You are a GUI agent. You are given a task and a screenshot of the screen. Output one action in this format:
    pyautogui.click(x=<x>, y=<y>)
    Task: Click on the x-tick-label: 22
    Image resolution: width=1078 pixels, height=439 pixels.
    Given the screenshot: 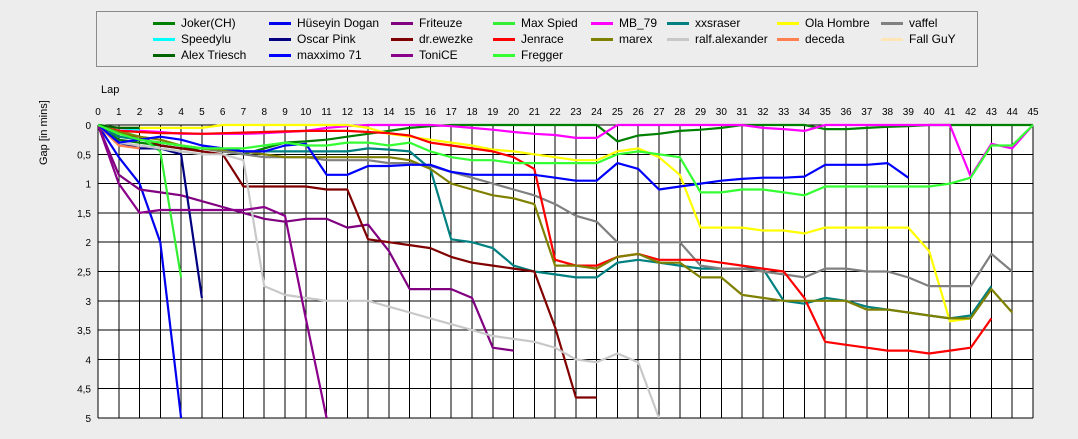 What is the action you would take?
    pyautogui.click(x=556, y=112)
    